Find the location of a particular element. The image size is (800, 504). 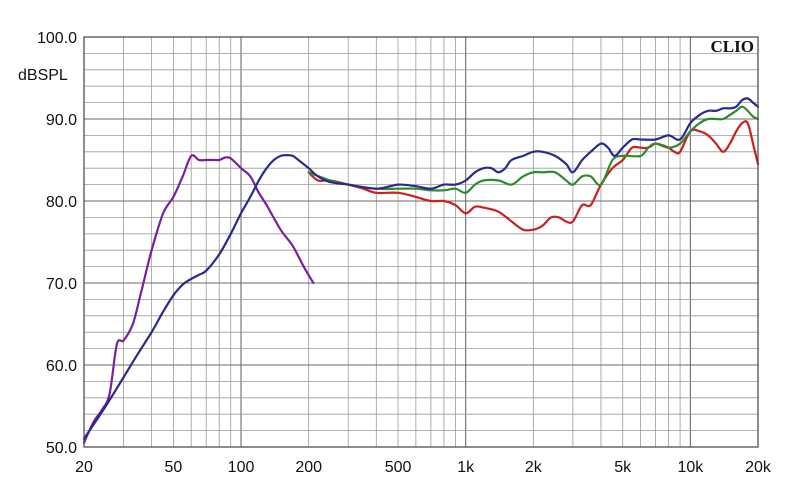

x-tick-label: 50 is located at coordinates (174, 467).